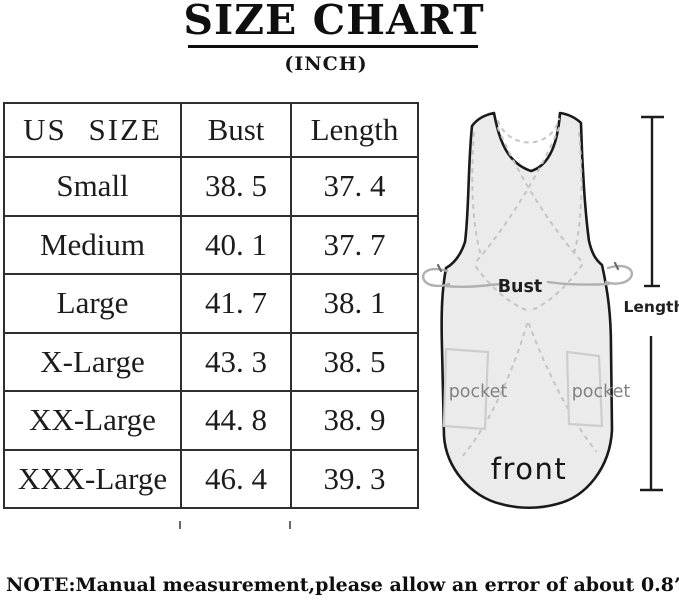 This screenshot has width=679, height=601. I want to click on table-row: Medium 40. 1 37. 7, so click(211, 244).